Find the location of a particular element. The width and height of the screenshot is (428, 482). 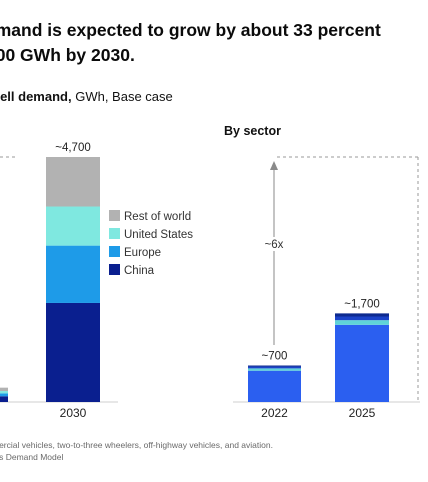

x-tick-label-2030: 2030 is located at coordinates (73, 413).